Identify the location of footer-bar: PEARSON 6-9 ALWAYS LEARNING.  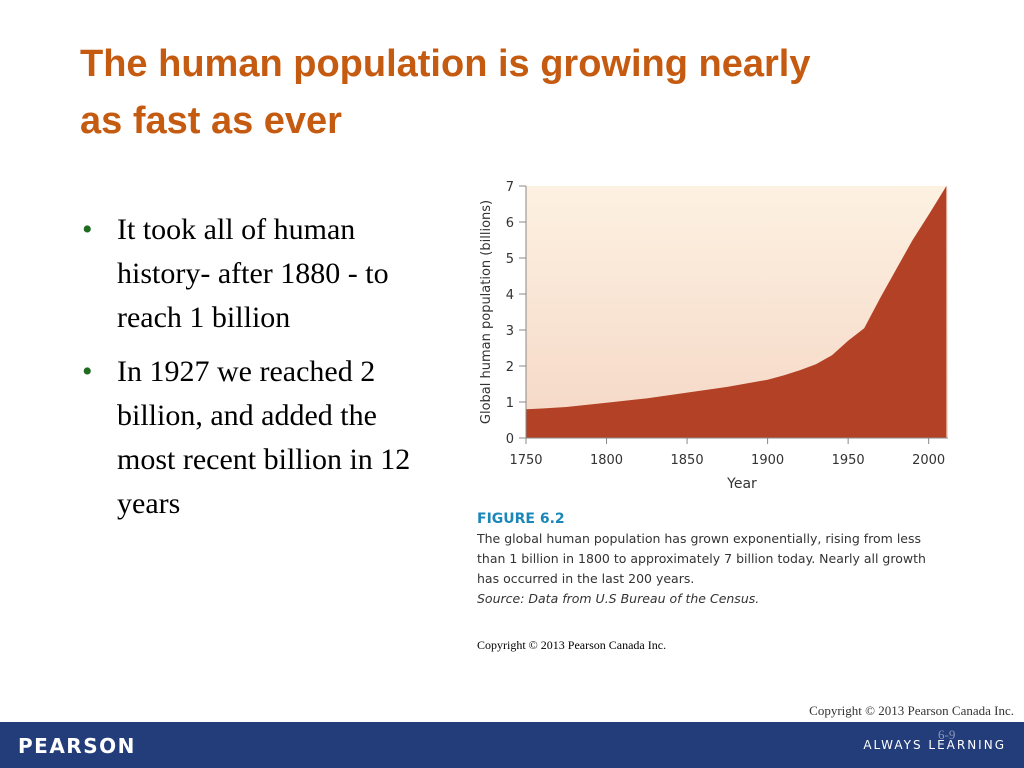
(512, 745).